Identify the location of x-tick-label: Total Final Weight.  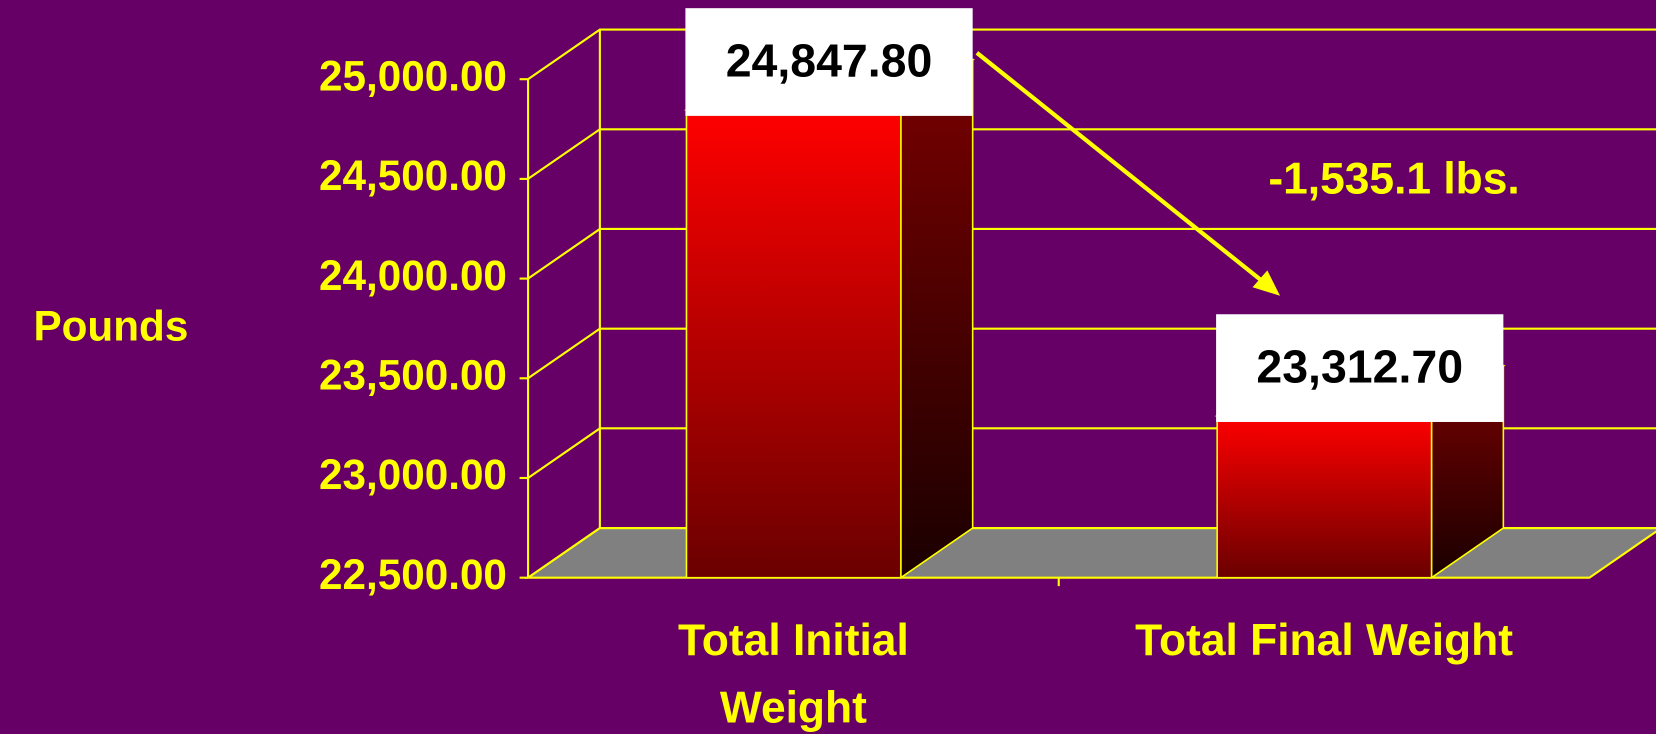
(1324, 639).